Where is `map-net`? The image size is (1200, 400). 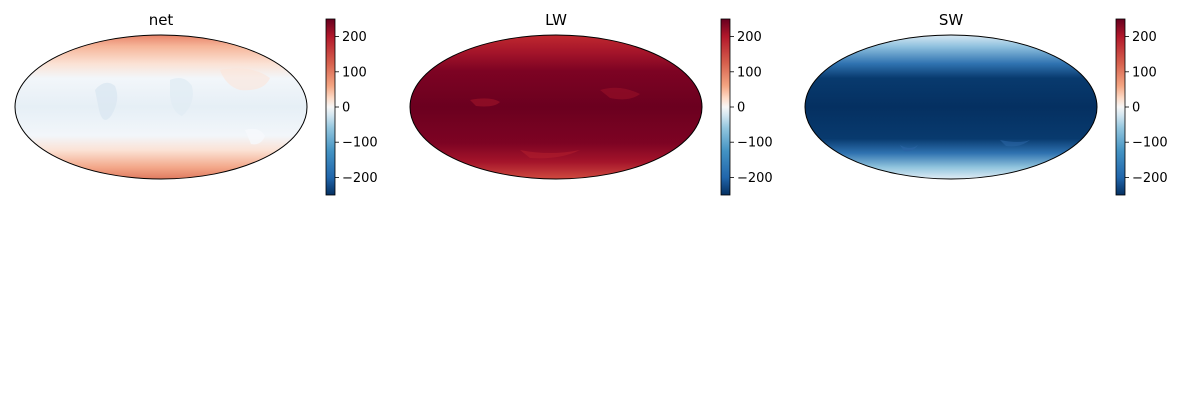 map-net is located at coordinates (161, 107).